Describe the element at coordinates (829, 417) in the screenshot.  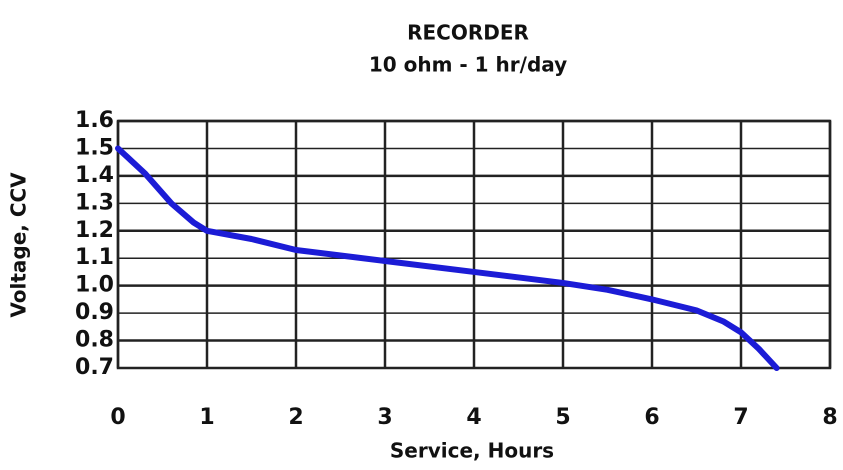
I see `x-tick-label: 8` at that location.